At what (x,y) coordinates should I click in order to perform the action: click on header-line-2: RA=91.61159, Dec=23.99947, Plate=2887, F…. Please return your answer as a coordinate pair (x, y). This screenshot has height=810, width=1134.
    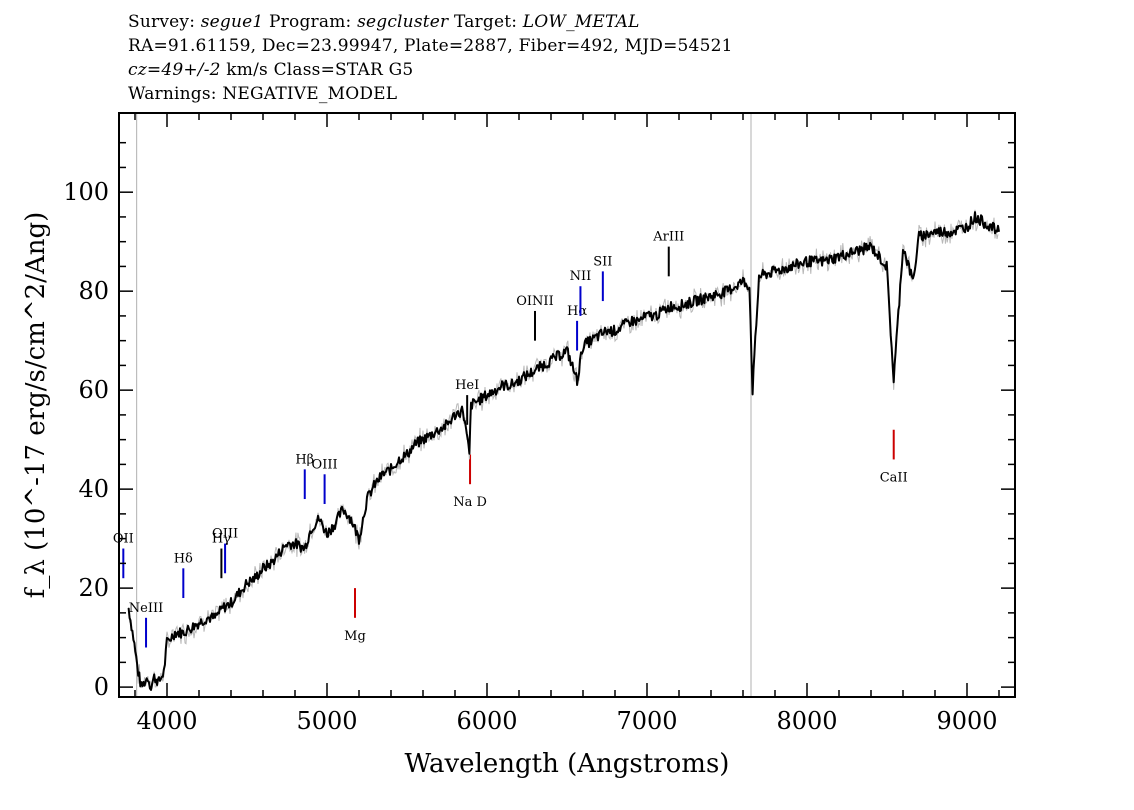
    Looking at the image, I should click on (430, 46).